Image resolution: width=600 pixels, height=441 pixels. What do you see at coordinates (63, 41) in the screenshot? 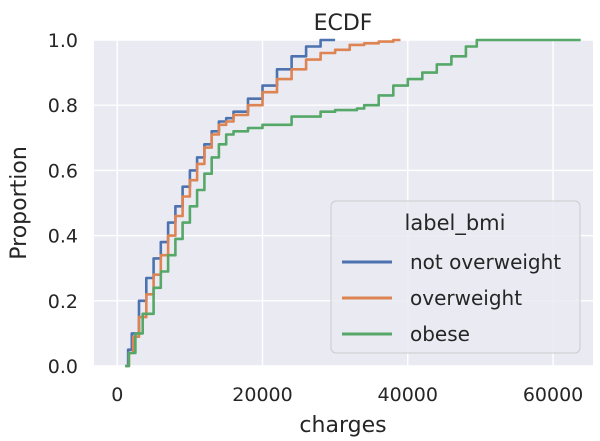
I see `y-tick-label: 1.0` at bounding box center [63, 41].